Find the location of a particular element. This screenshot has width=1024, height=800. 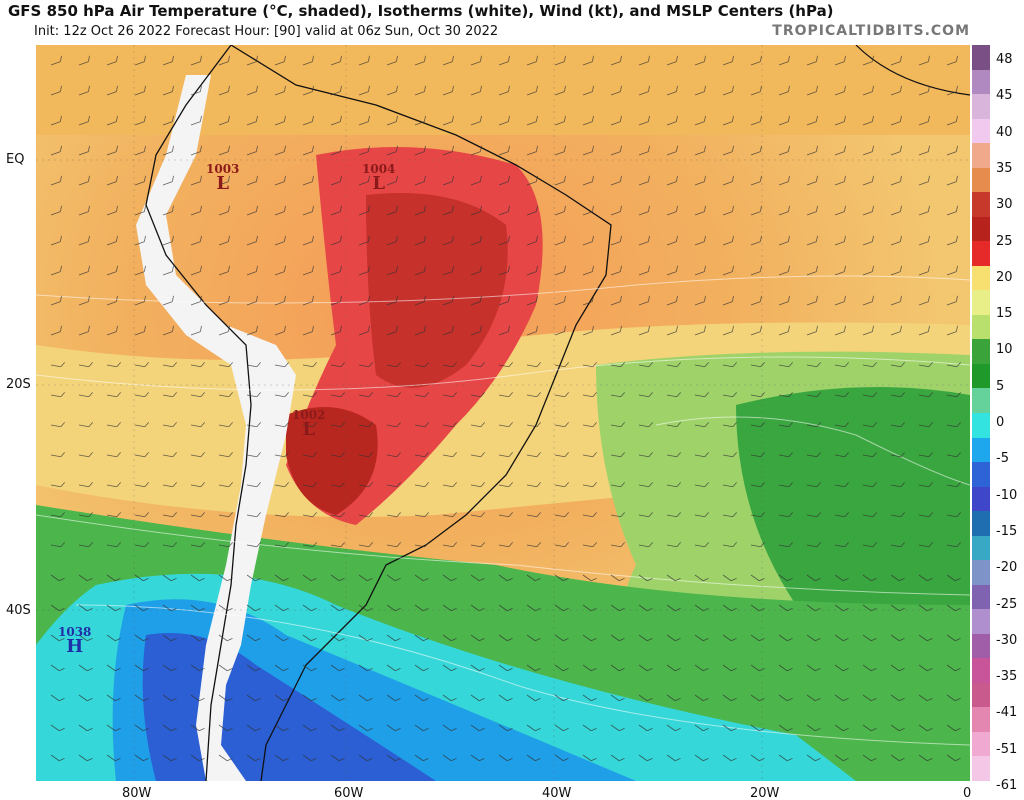

pressure-value: 1003 is located at coordinates (223, 169).